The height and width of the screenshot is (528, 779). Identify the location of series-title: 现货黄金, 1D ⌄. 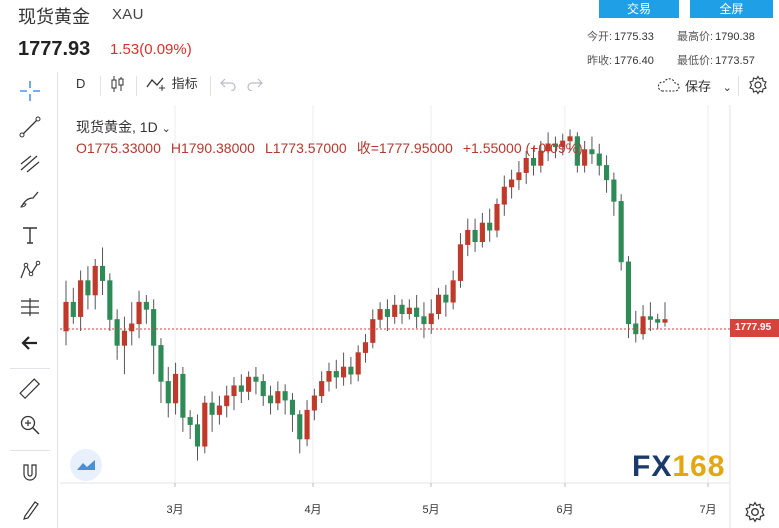
(123, 127).